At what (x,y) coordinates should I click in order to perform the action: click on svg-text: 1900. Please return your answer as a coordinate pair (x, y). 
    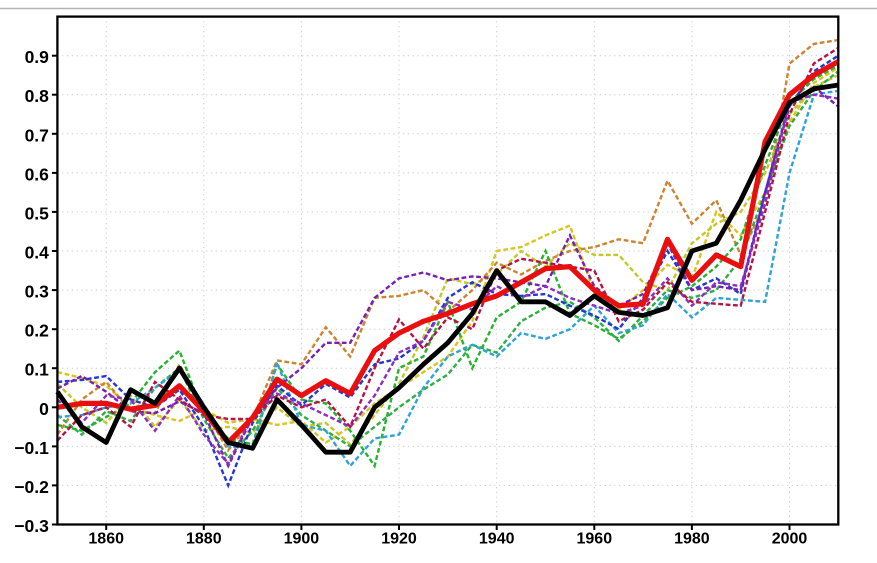
    Looking at the image, I should click on (302, 539).